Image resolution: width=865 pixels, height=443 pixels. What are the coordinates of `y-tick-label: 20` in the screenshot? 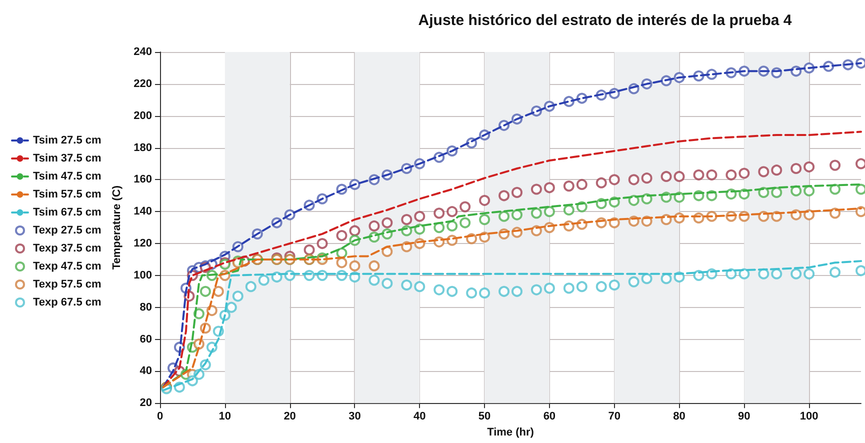 It's located at (146, 403).